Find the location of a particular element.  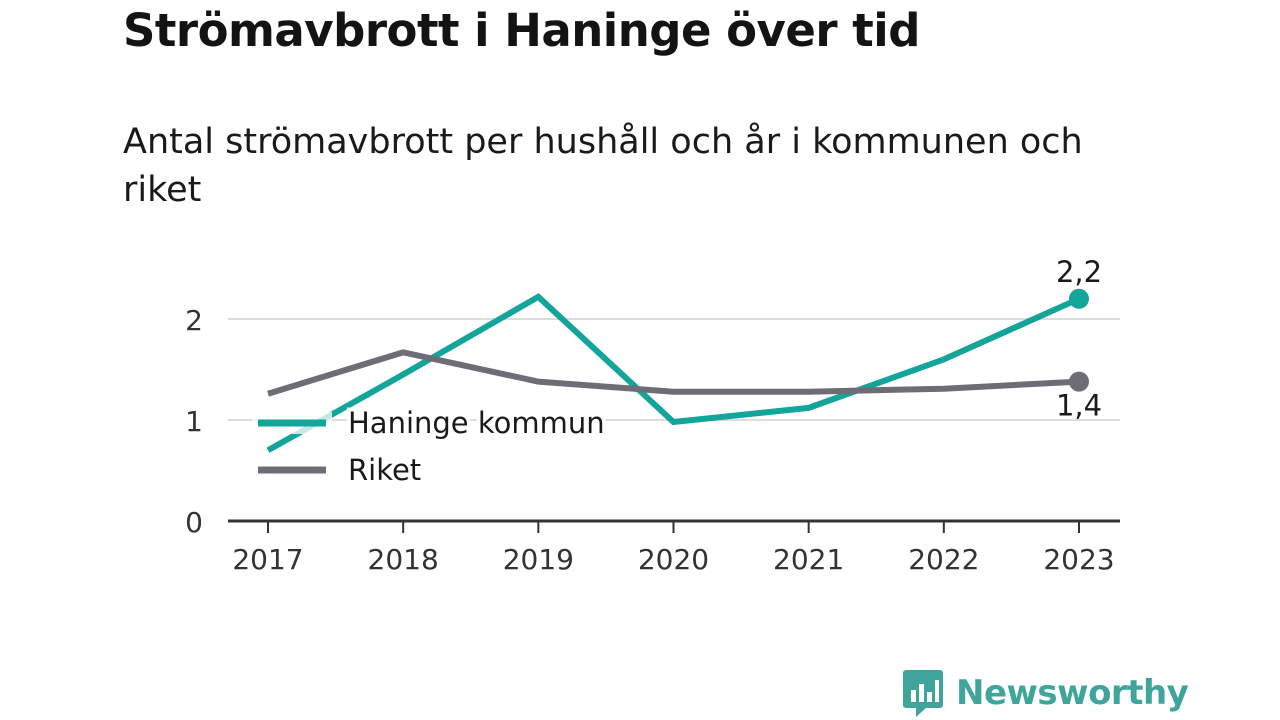

brand-name: Newsworthy is located at coordinates (1072, 693).